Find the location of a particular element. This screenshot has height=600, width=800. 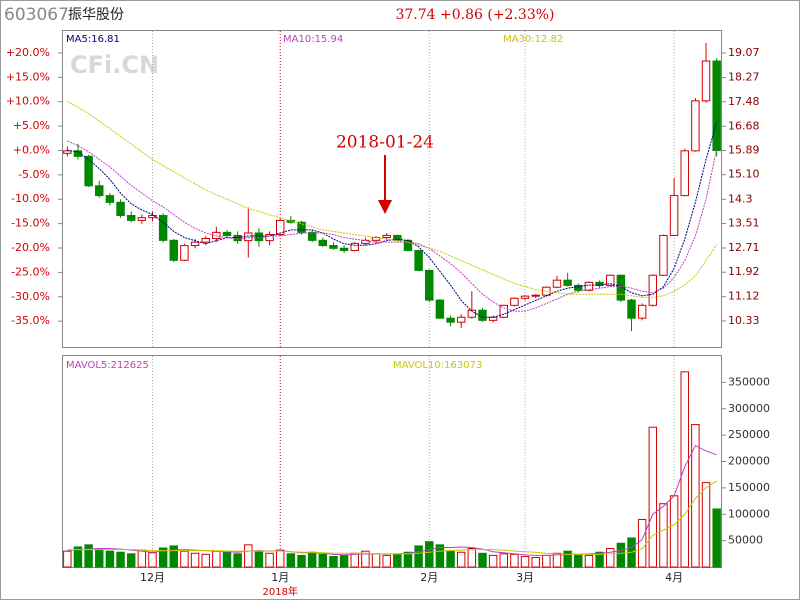

y-tick-label: -25.0% is located at coordinates (30, 271).